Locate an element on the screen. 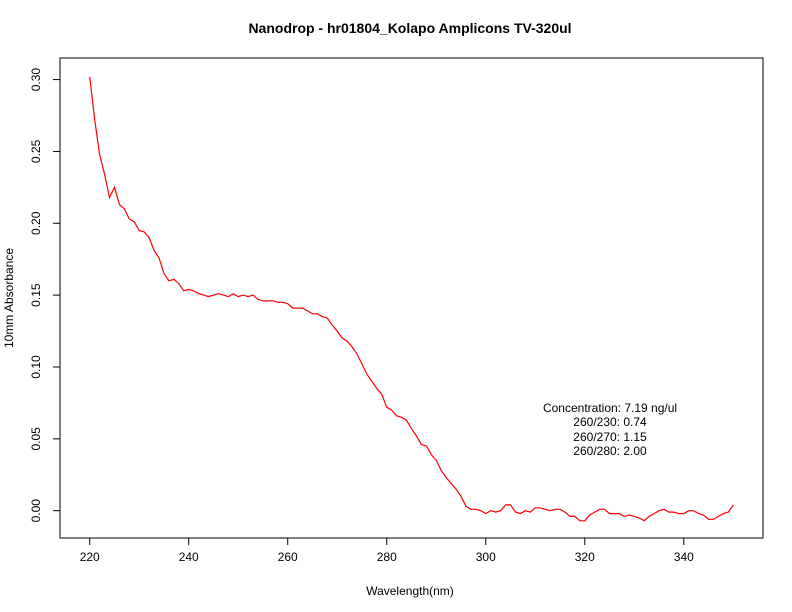 This screenshot has height=612, width=792. y-axis-label: 10mm Absorbance is located at coordinates (9, 298).